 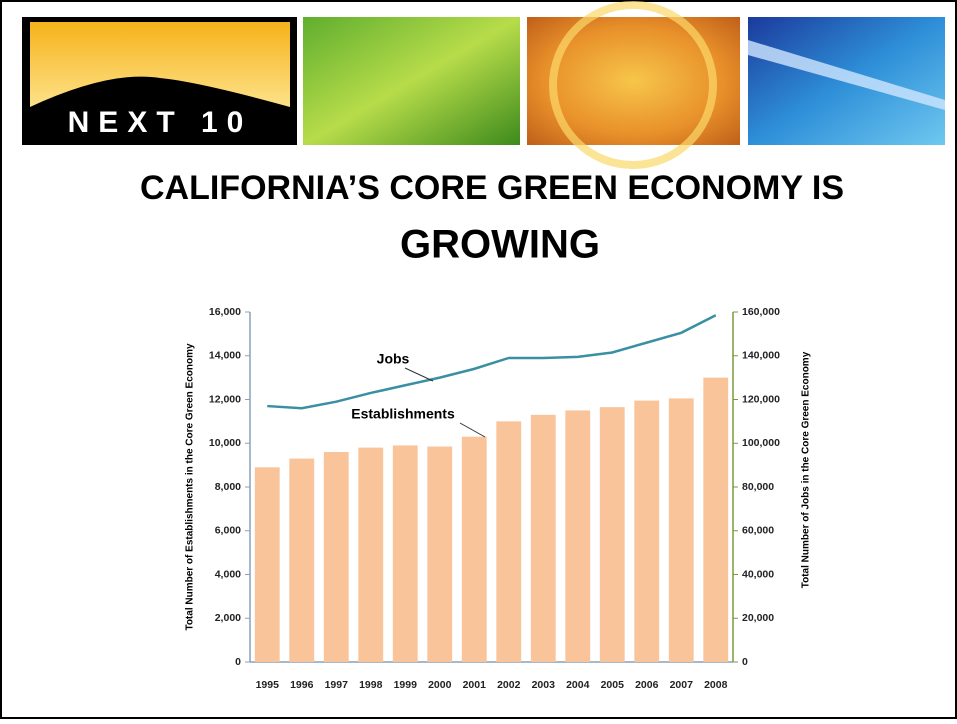 I want to click on bridge-deck, so click(x=846, y=75).